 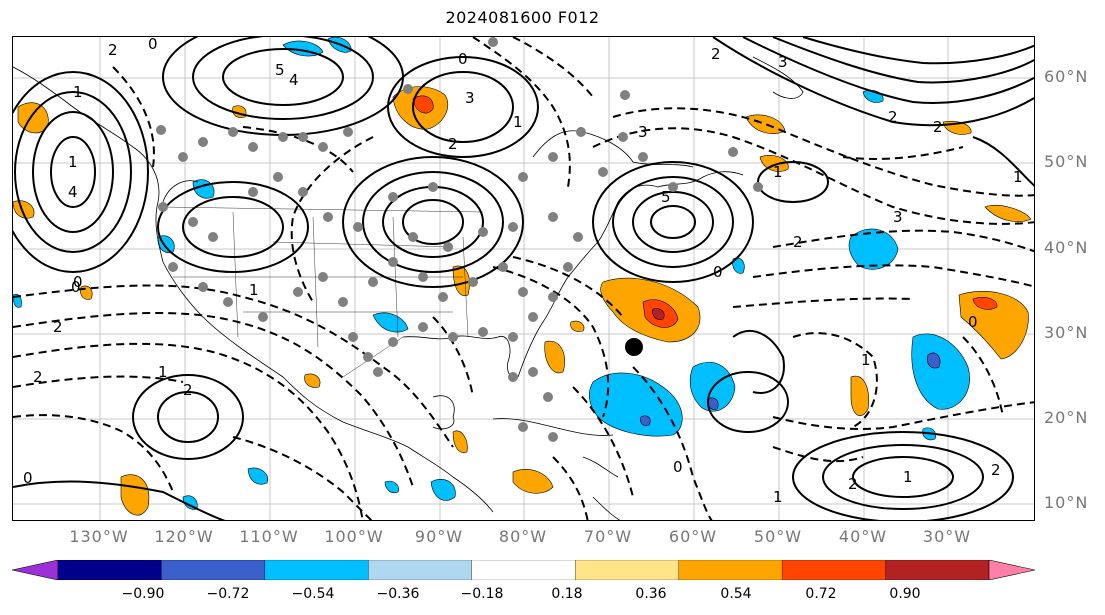 I want to click on lon-label: 110°W, so click(x=269, y=536).